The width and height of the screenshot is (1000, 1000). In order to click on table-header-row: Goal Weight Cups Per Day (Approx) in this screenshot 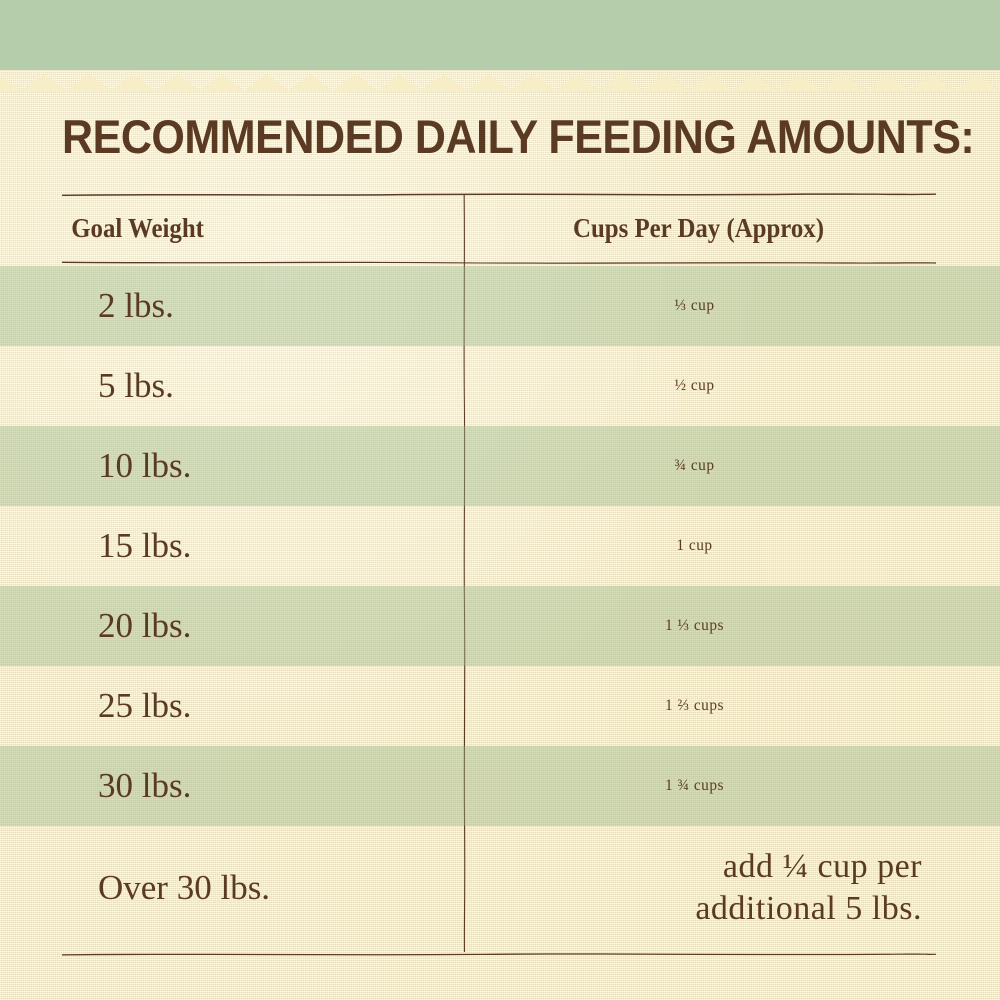, I will do `click(499, 228)`.